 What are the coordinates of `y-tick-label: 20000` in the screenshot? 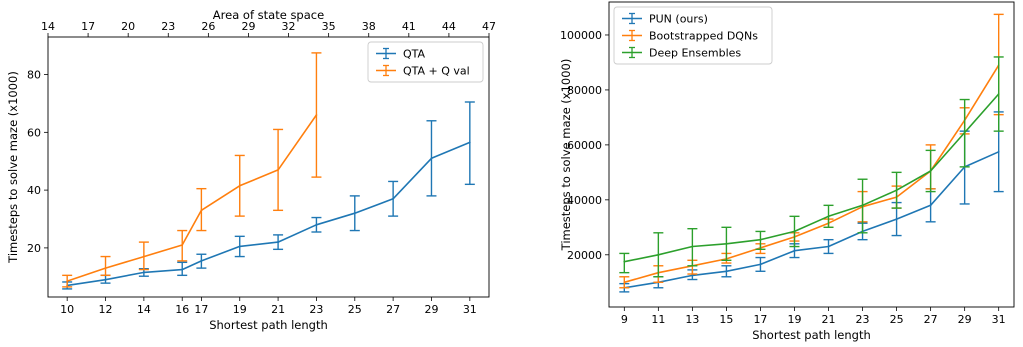 It's located at (584, 255).